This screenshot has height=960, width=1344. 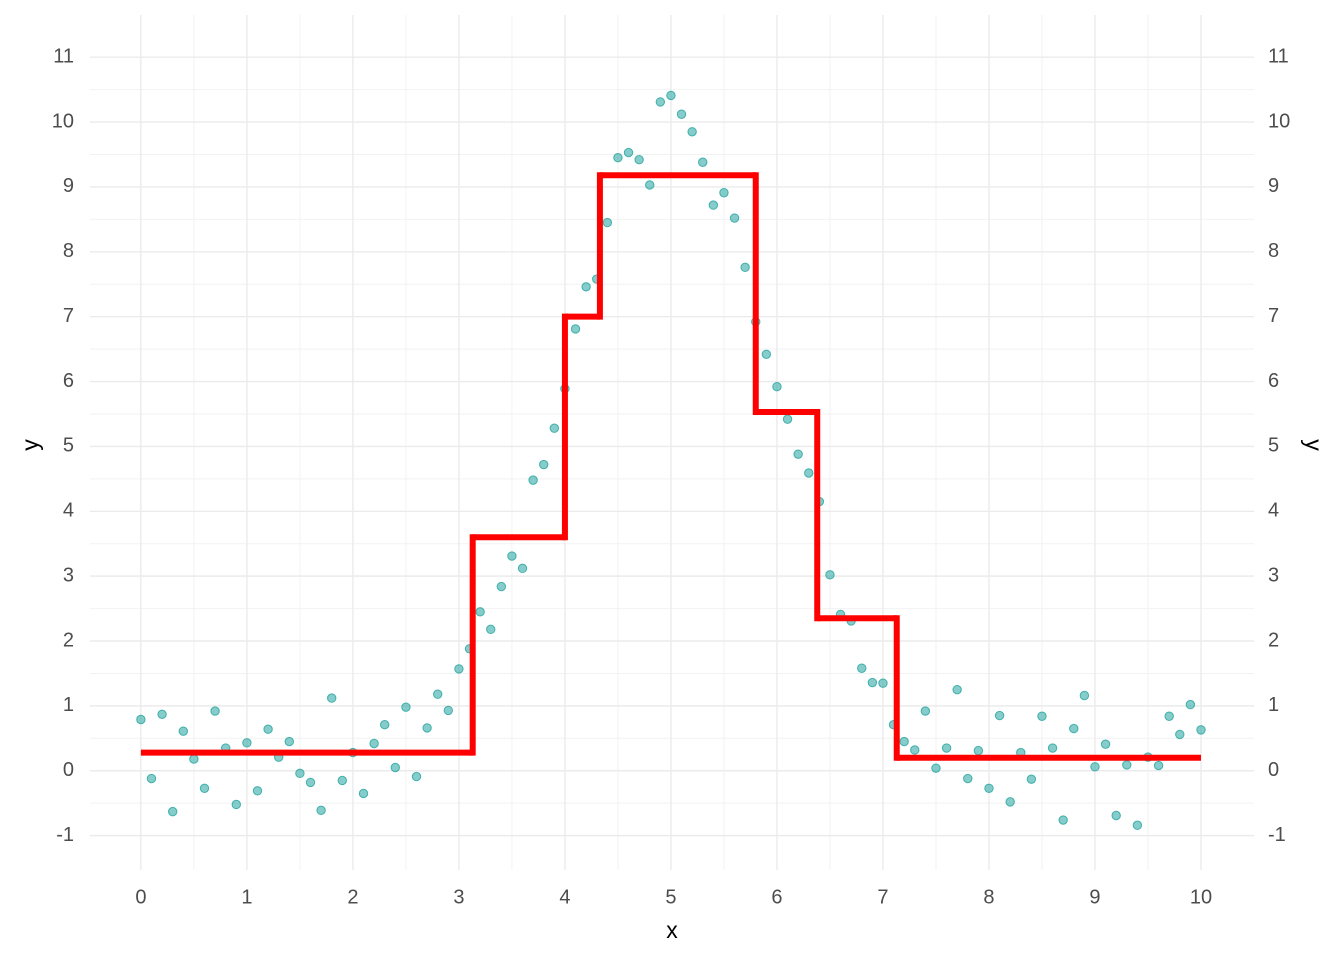 I want to click on x-axis-title: x, so click(x=672, y=930).